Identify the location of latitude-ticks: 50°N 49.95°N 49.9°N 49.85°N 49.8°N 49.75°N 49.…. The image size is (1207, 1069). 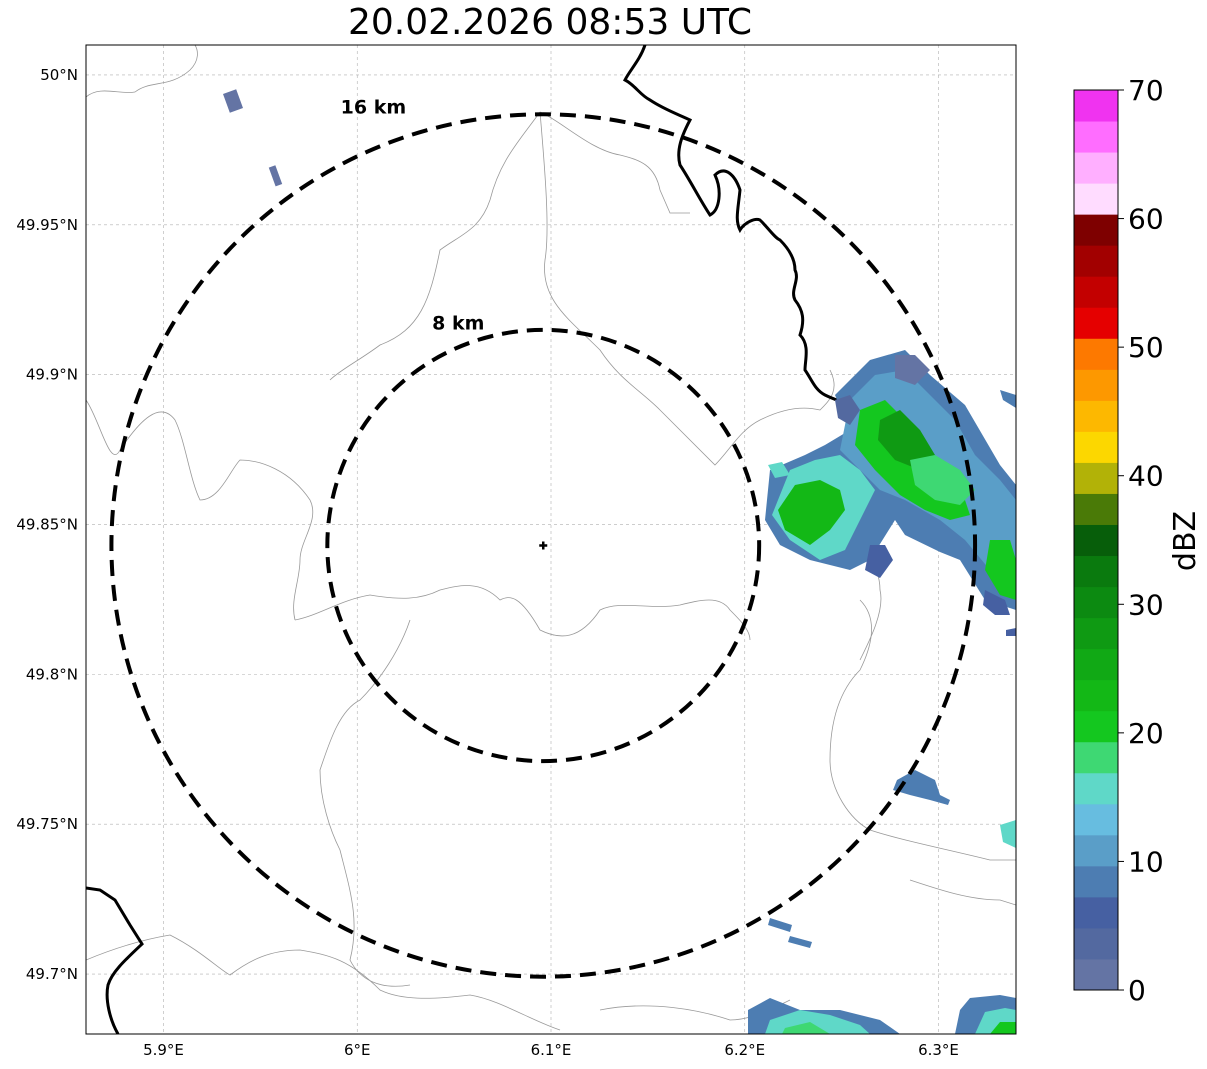
(47, 524).